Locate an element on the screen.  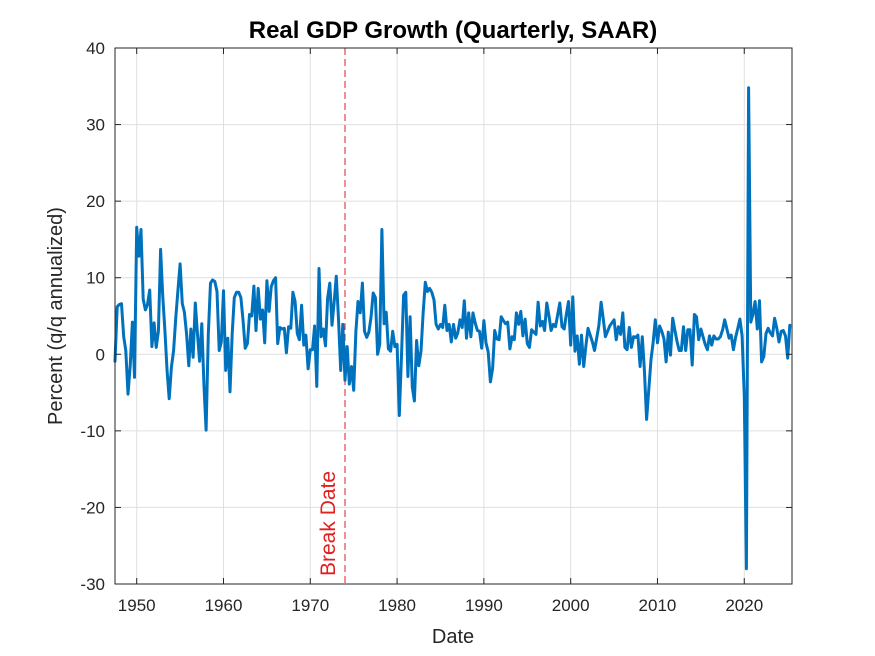
break-date-label: Break Date is located at coordinates (328, 523).